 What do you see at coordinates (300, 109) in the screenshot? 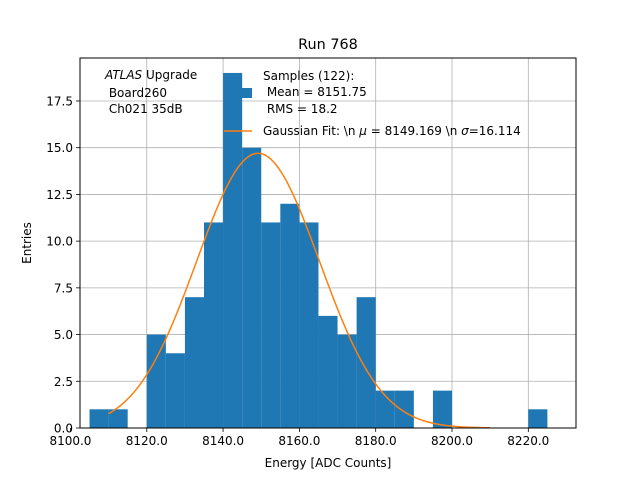
I see `legend-hist-line-3: RMS = 18.2` at bounding box center [300, 109].